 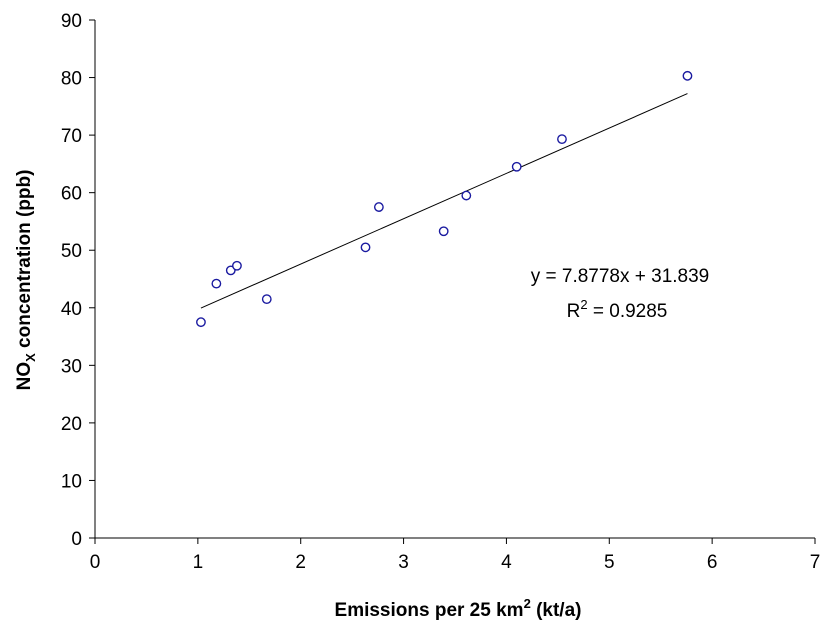 What do you see at coordinates (628, 311) in the screenshot?
I see `r-squared-suffix: = 0.9285` at bounding box center [628, 311].